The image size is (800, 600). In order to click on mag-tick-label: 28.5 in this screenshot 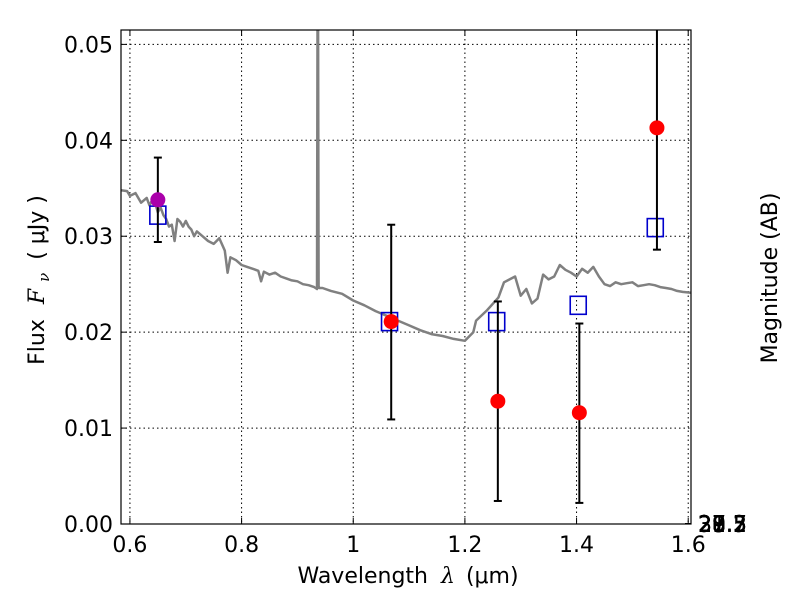, I will do `click(722, 525)`.